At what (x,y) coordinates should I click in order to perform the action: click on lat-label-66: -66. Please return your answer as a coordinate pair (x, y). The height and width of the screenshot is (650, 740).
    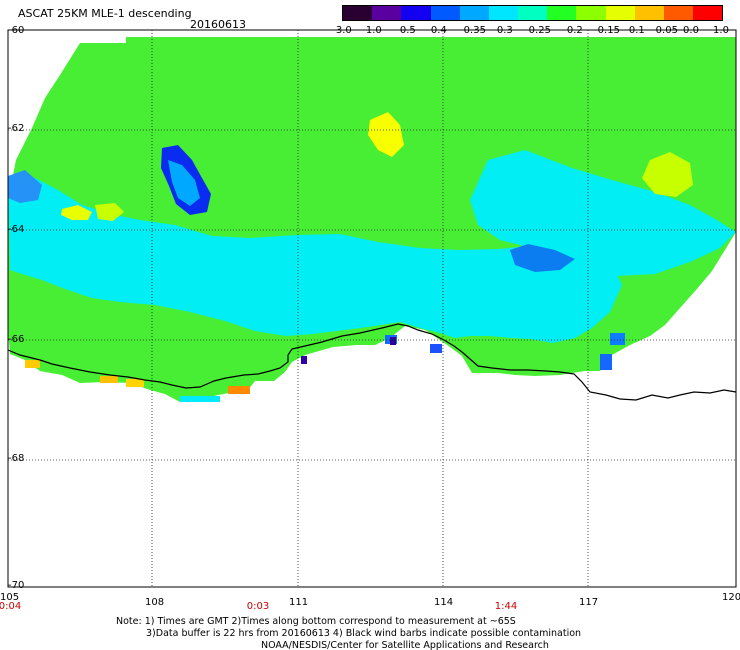
    Looking at the image, I should click on (16, 339).